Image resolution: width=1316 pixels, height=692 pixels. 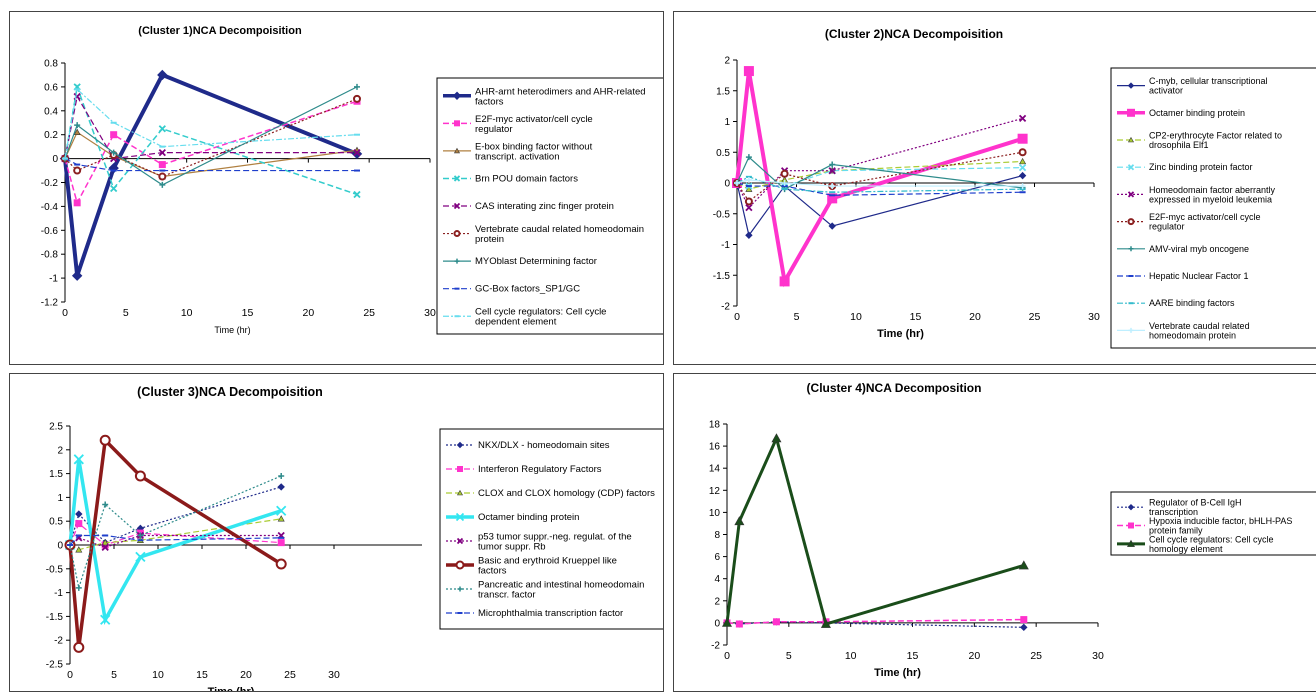 I want to click on y-tick-label: 1.5, so click(x=56, y=474).